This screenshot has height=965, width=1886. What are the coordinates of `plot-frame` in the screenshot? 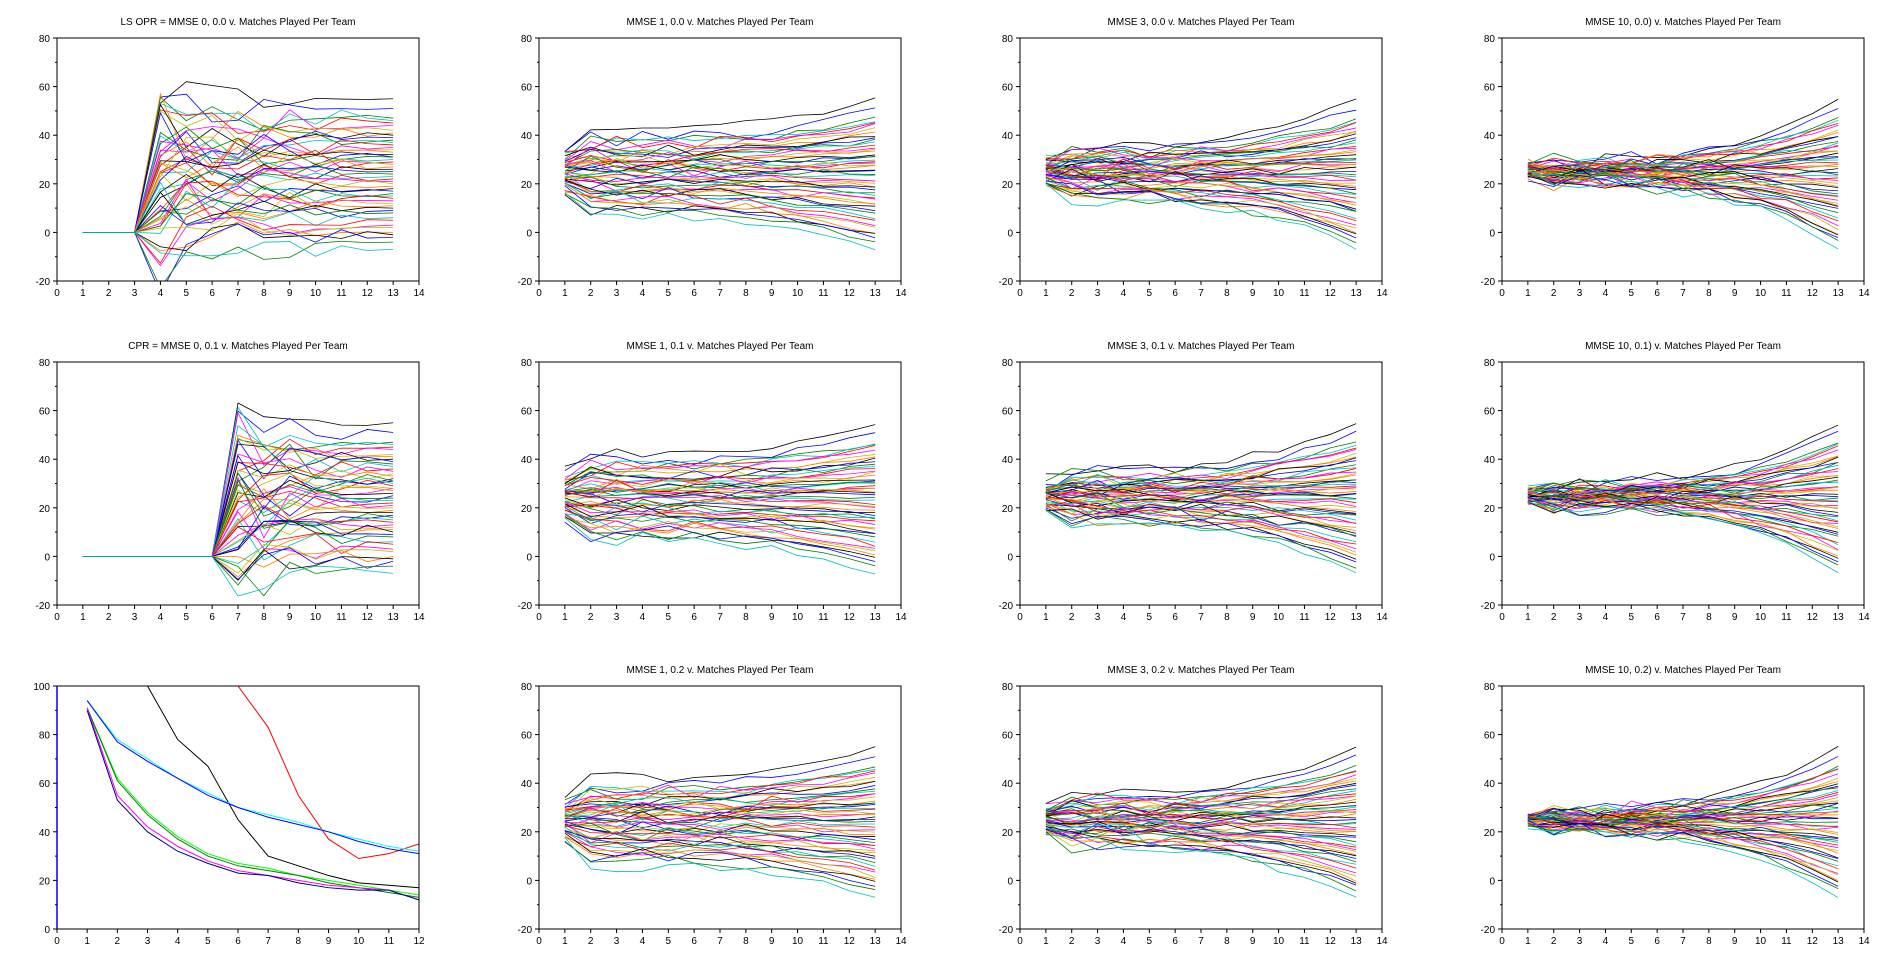 It's located at (1683, 807).